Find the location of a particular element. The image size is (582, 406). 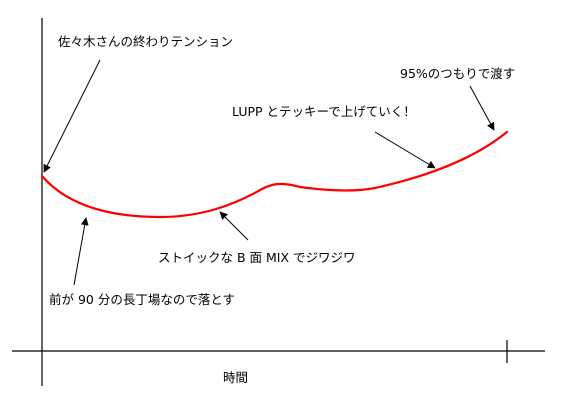

arrow-b-side is located at coordinates (234, 226).